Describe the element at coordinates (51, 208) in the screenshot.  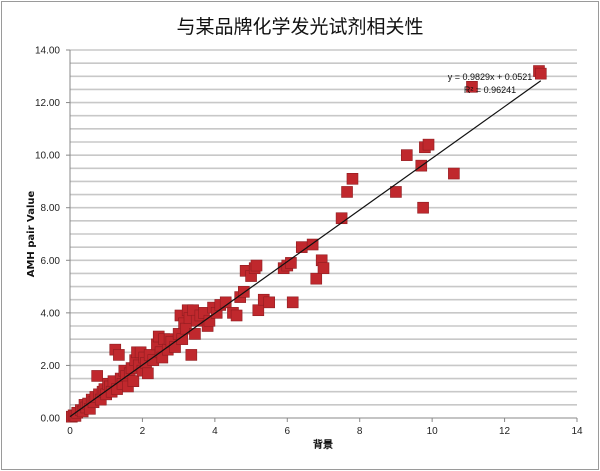
I see `y-tick-label: 8.00` at that location.